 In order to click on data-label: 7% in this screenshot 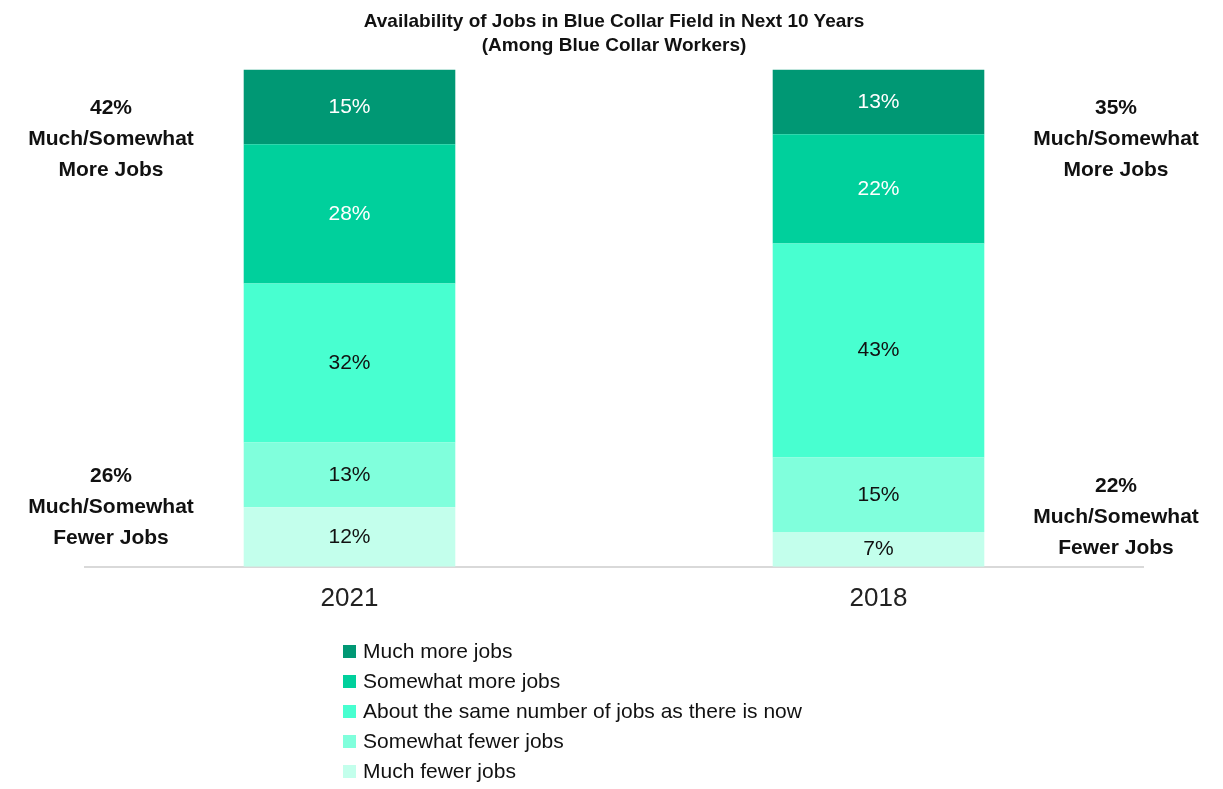, I will do `click(878, 548)`.